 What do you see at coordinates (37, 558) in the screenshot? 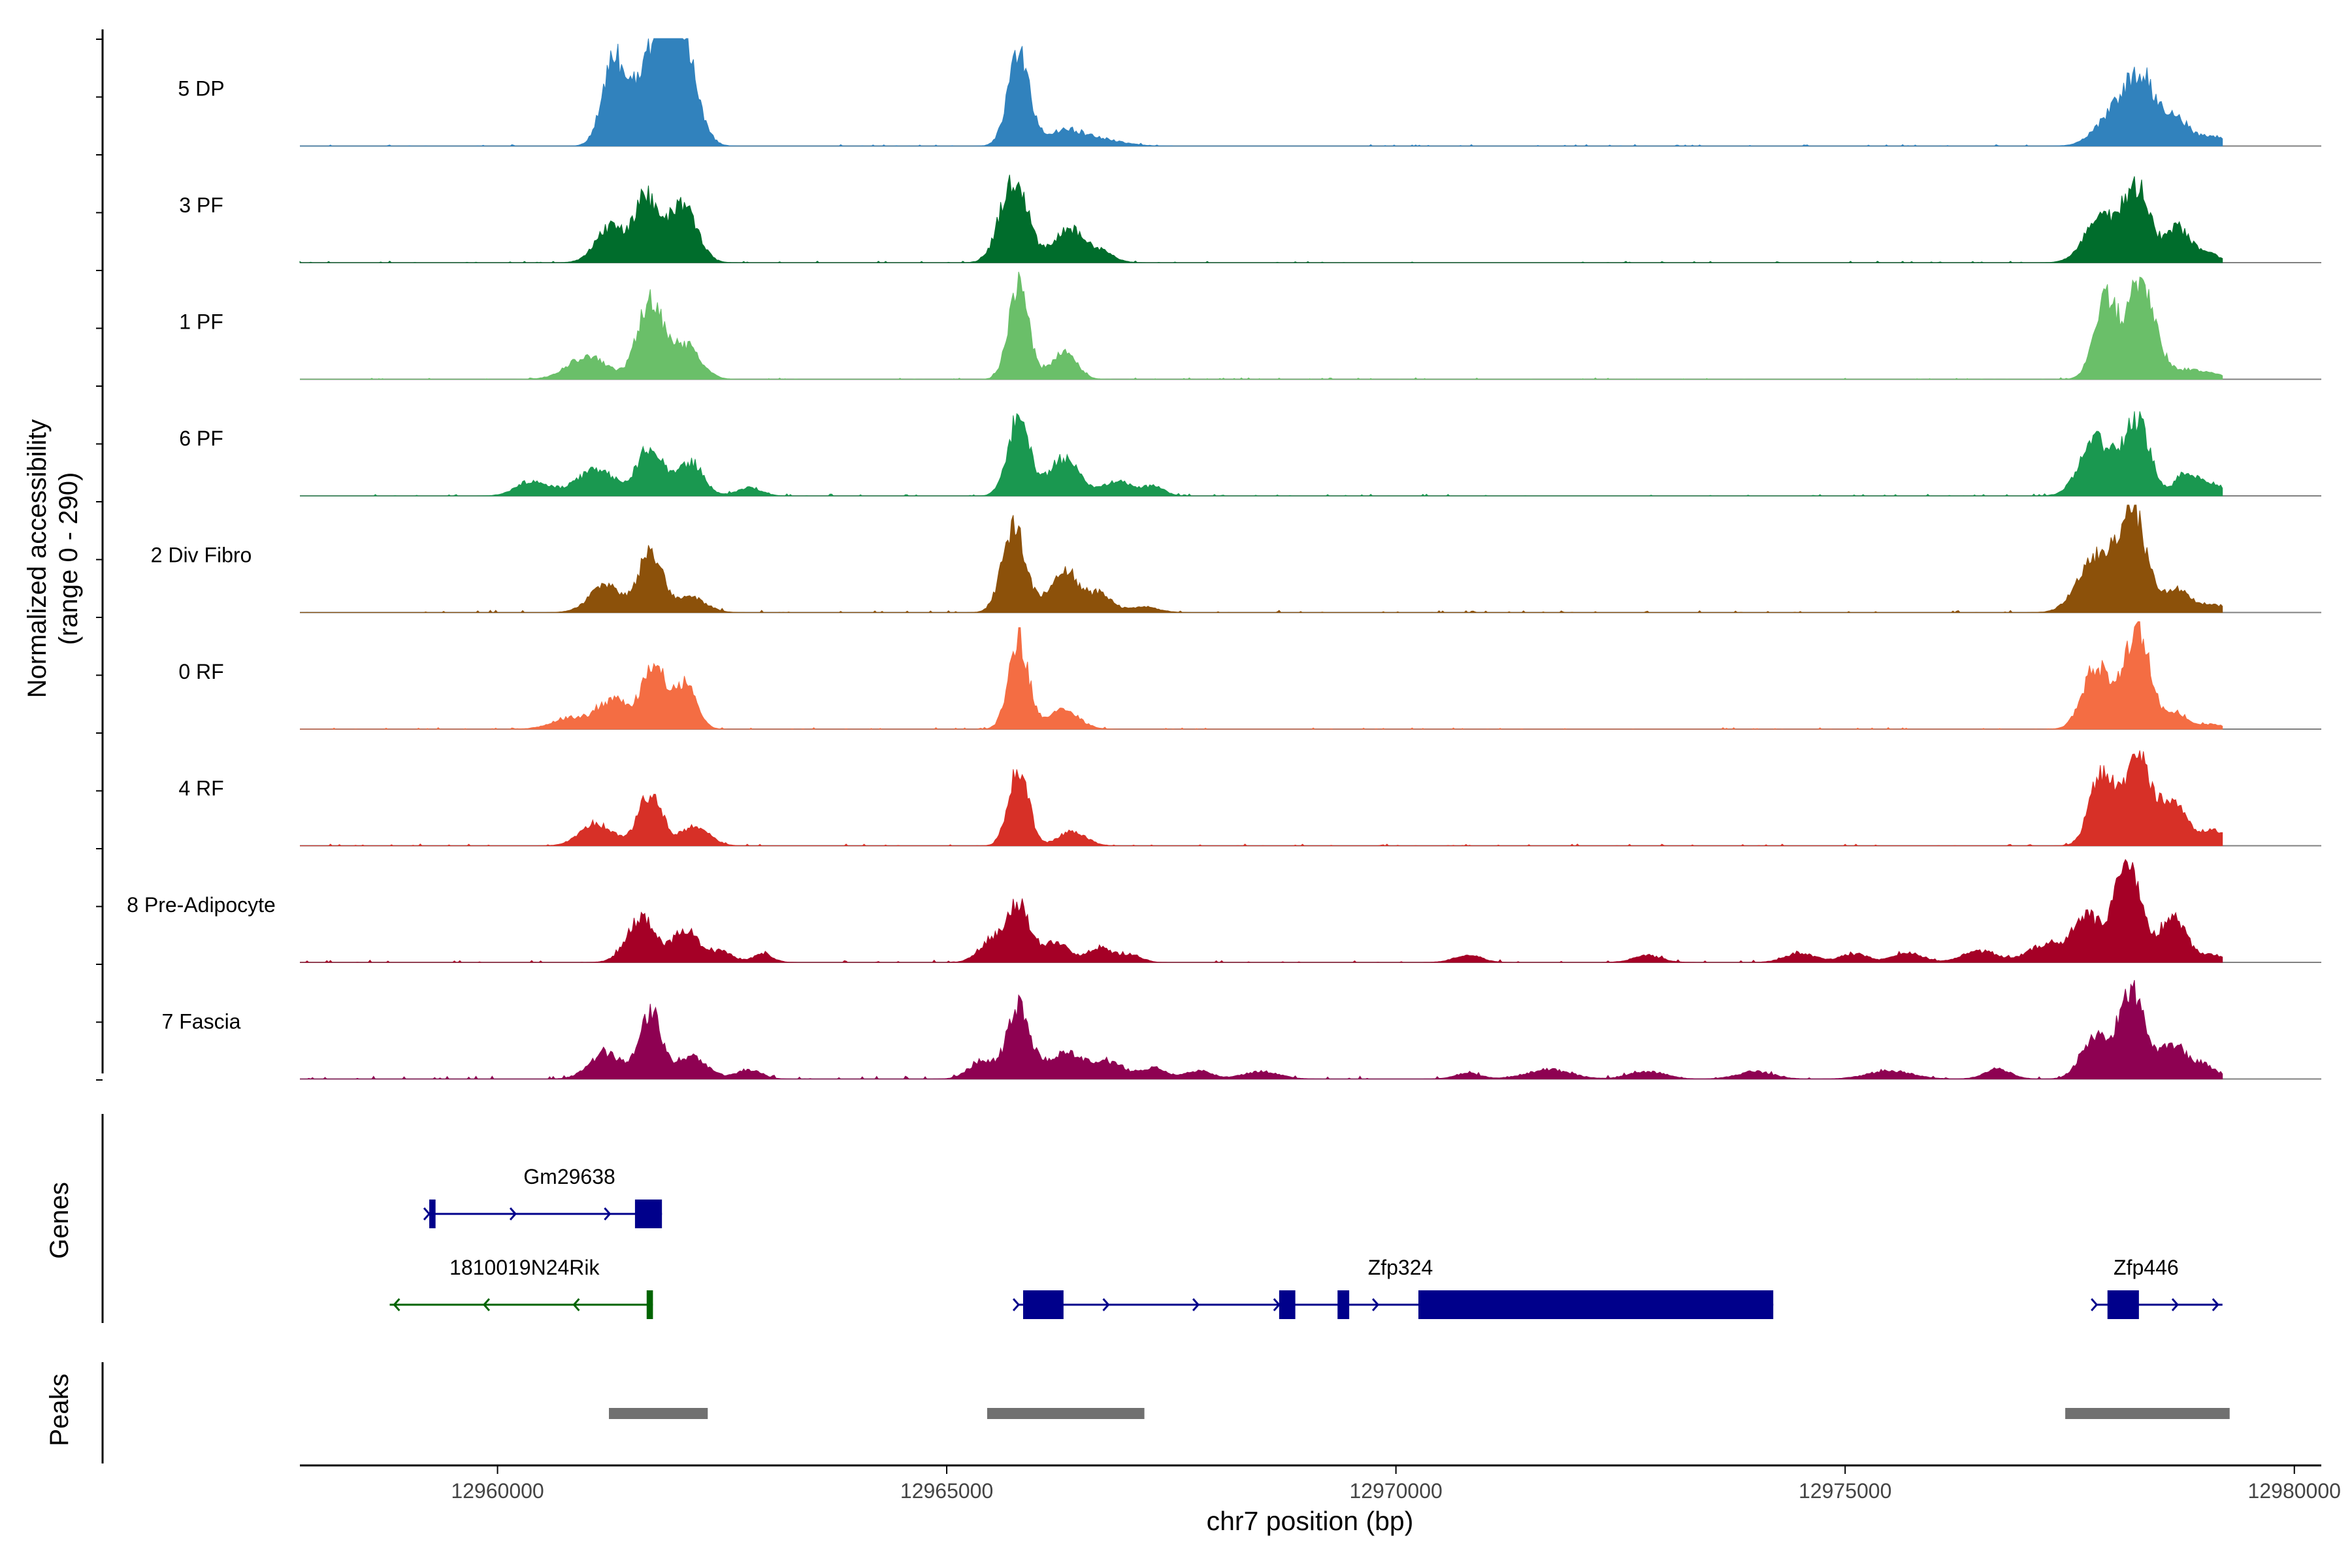
I see `y-axis-label-line1: Normalized accessibility` at bounding box center [37, 558].